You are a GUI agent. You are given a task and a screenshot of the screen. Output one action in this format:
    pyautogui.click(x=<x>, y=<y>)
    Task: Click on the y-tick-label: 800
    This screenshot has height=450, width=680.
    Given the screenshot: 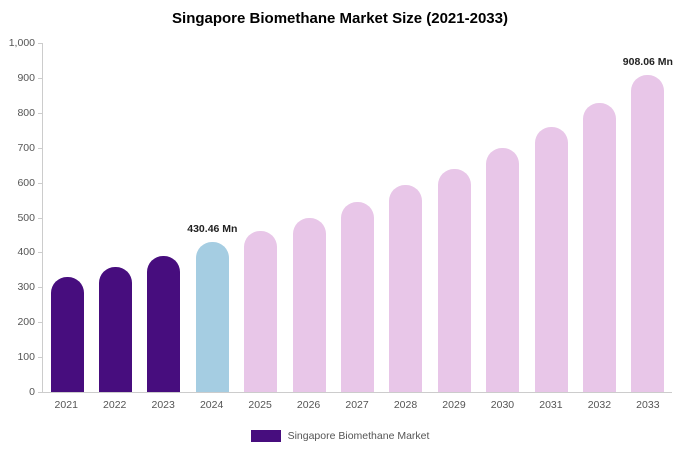 What is the action you would take?
    pyautogui.click(x=26, y=112)
    